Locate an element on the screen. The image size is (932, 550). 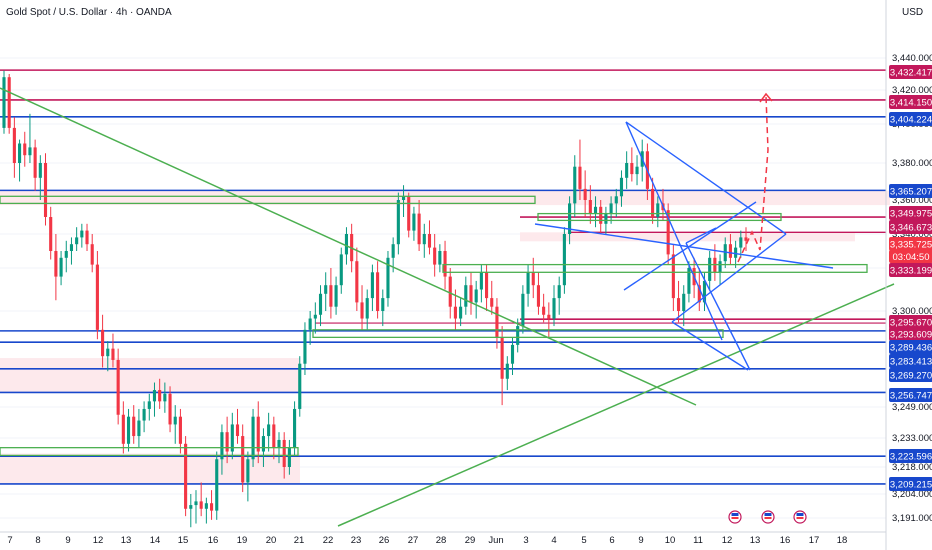
price-tag-label: 3,335.725 is located at coordinates (911, 245).